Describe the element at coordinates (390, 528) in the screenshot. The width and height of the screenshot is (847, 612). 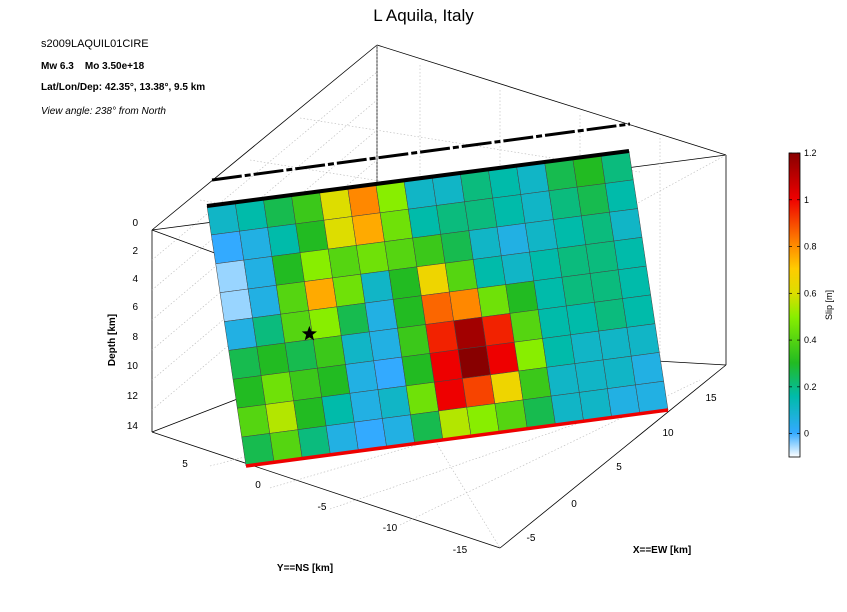
I see `ns-tick-label: -10` at that location.